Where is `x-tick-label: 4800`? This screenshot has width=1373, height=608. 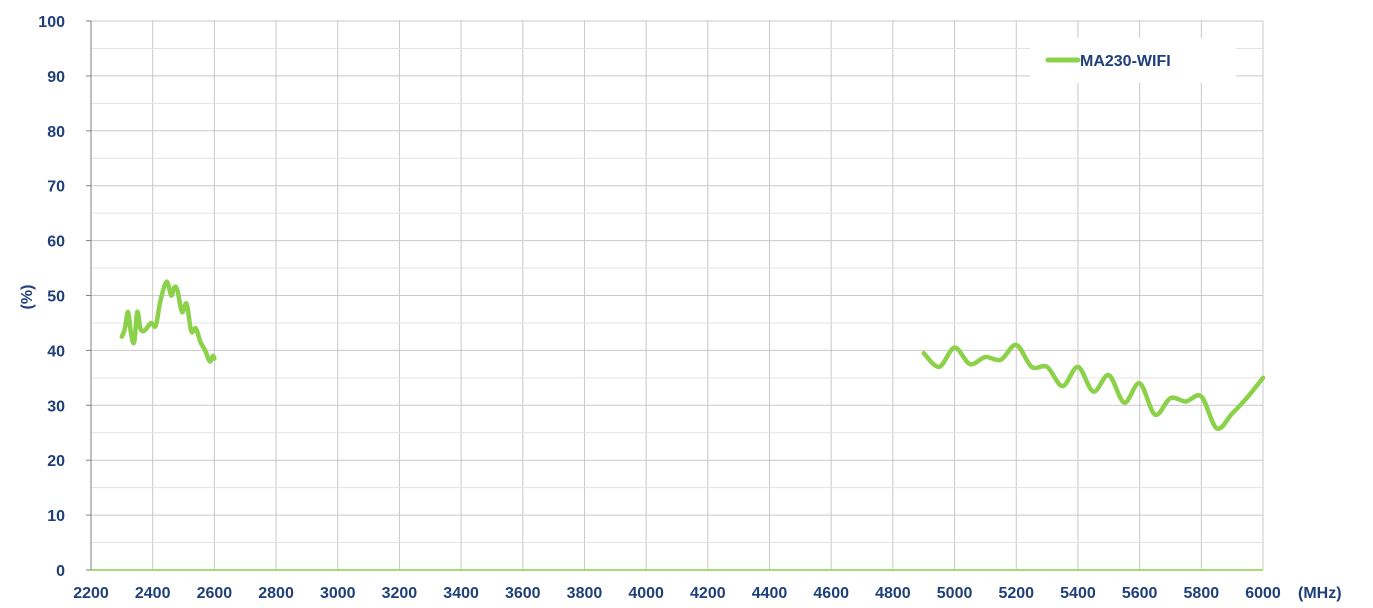 x-tick-label: 4800 is located at coordinates (893, 593).